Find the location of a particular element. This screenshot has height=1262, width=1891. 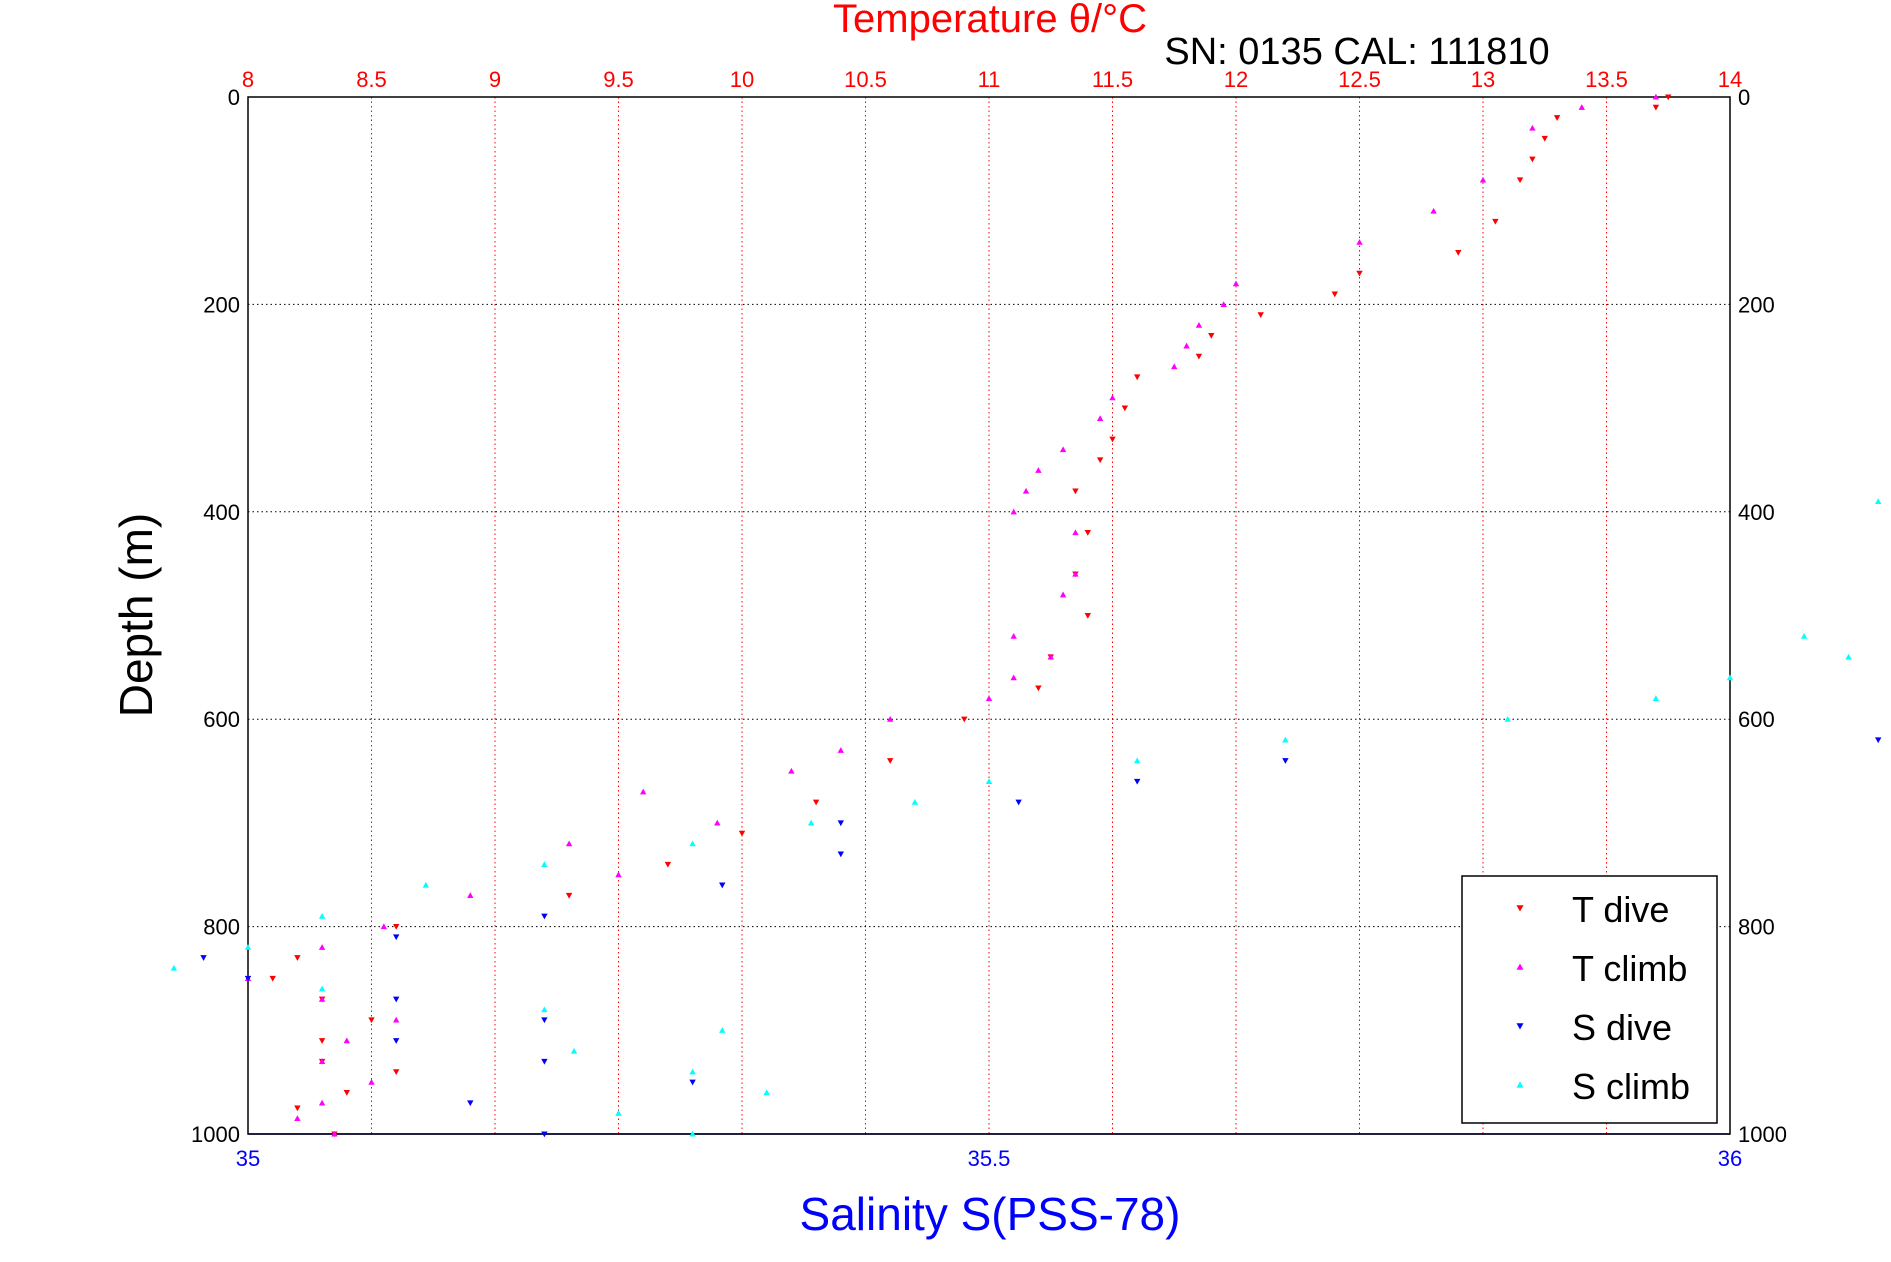

depth-tick-label-right: 400 is located at coordinates (1756, 512).